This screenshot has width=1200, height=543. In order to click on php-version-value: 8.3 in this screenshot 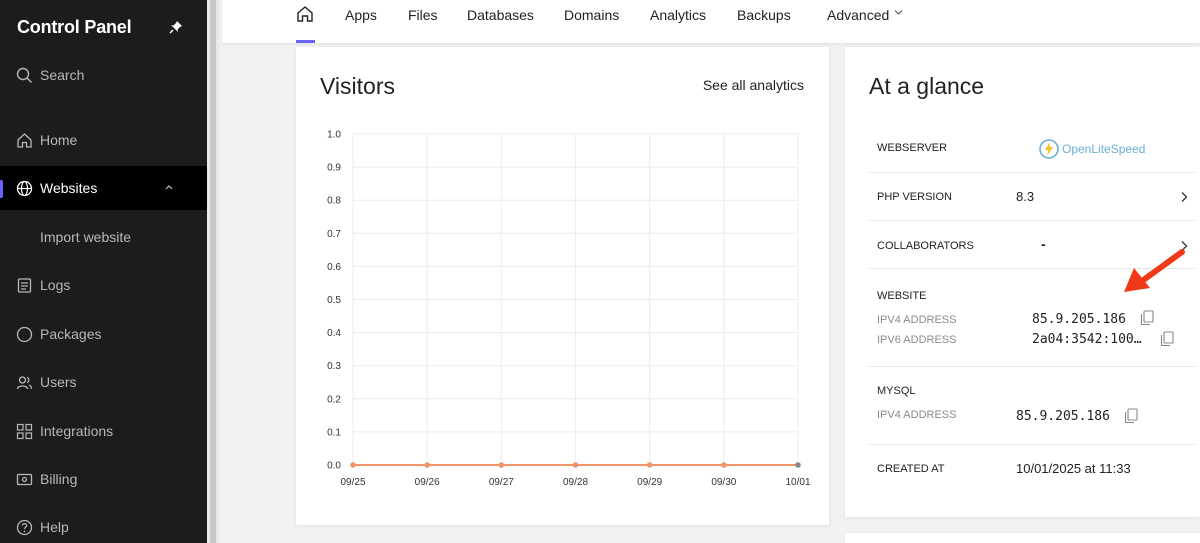, I will do `click(1025, 196)`.